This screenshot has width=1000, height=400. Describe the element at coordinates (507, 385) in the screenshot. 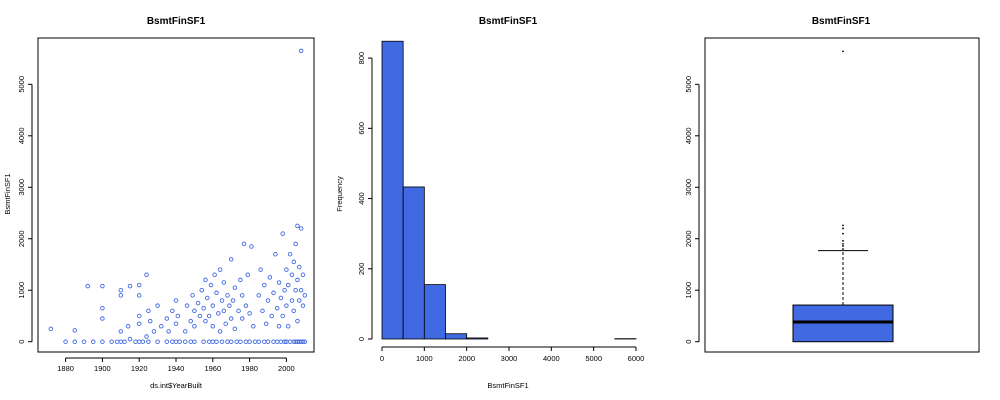

I see `histogram-x-label: BsmtFinSF1` at that location.